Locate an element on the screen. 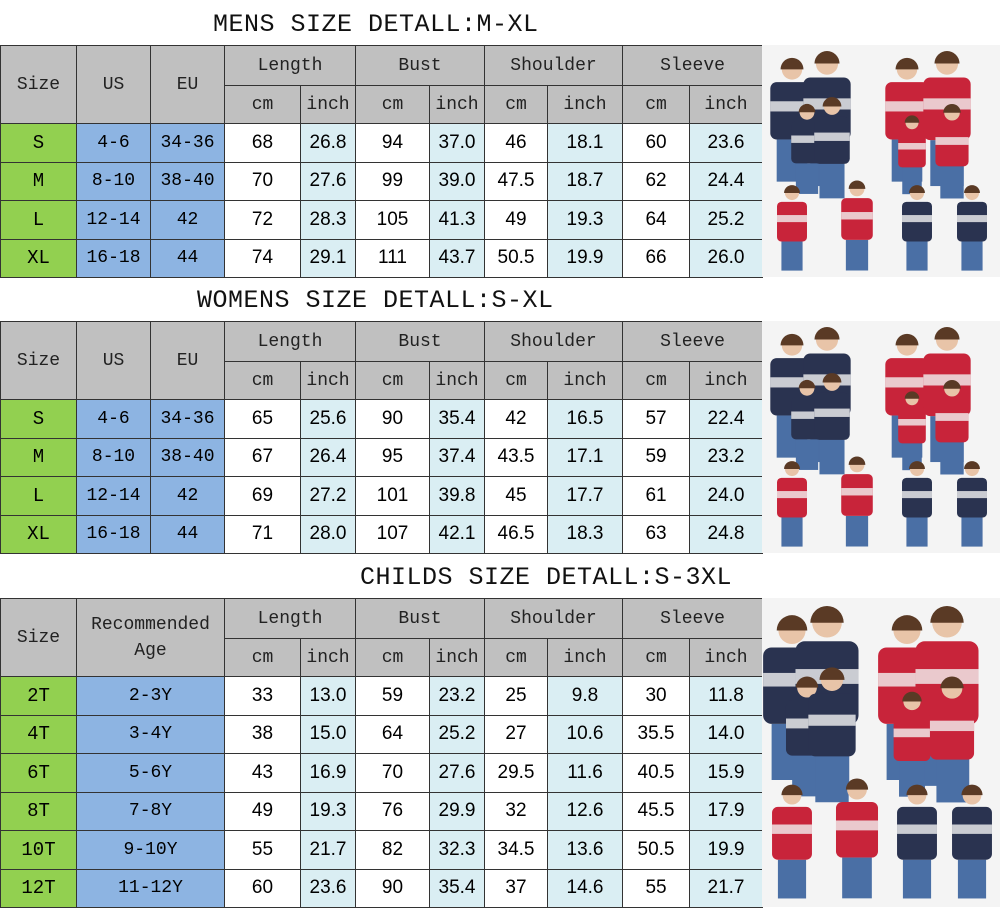  inch-cell: 43.7 is located at coordinates (457, 258).